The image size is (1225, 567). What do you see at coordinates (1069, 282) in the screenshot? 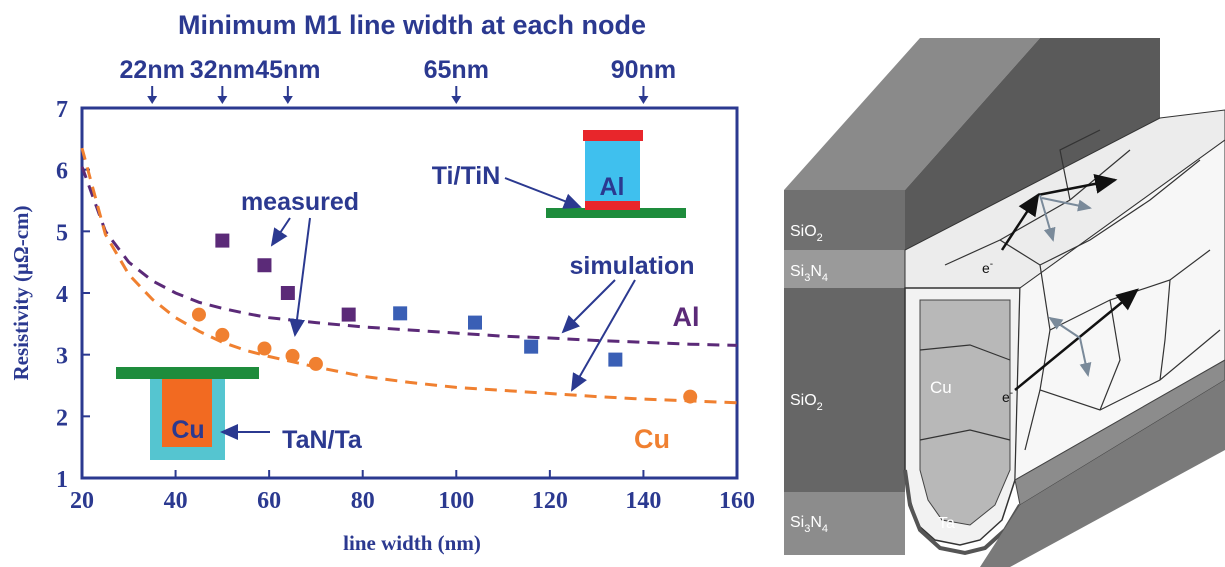
I see `electron-paths` at bounding box center [1069, 282].